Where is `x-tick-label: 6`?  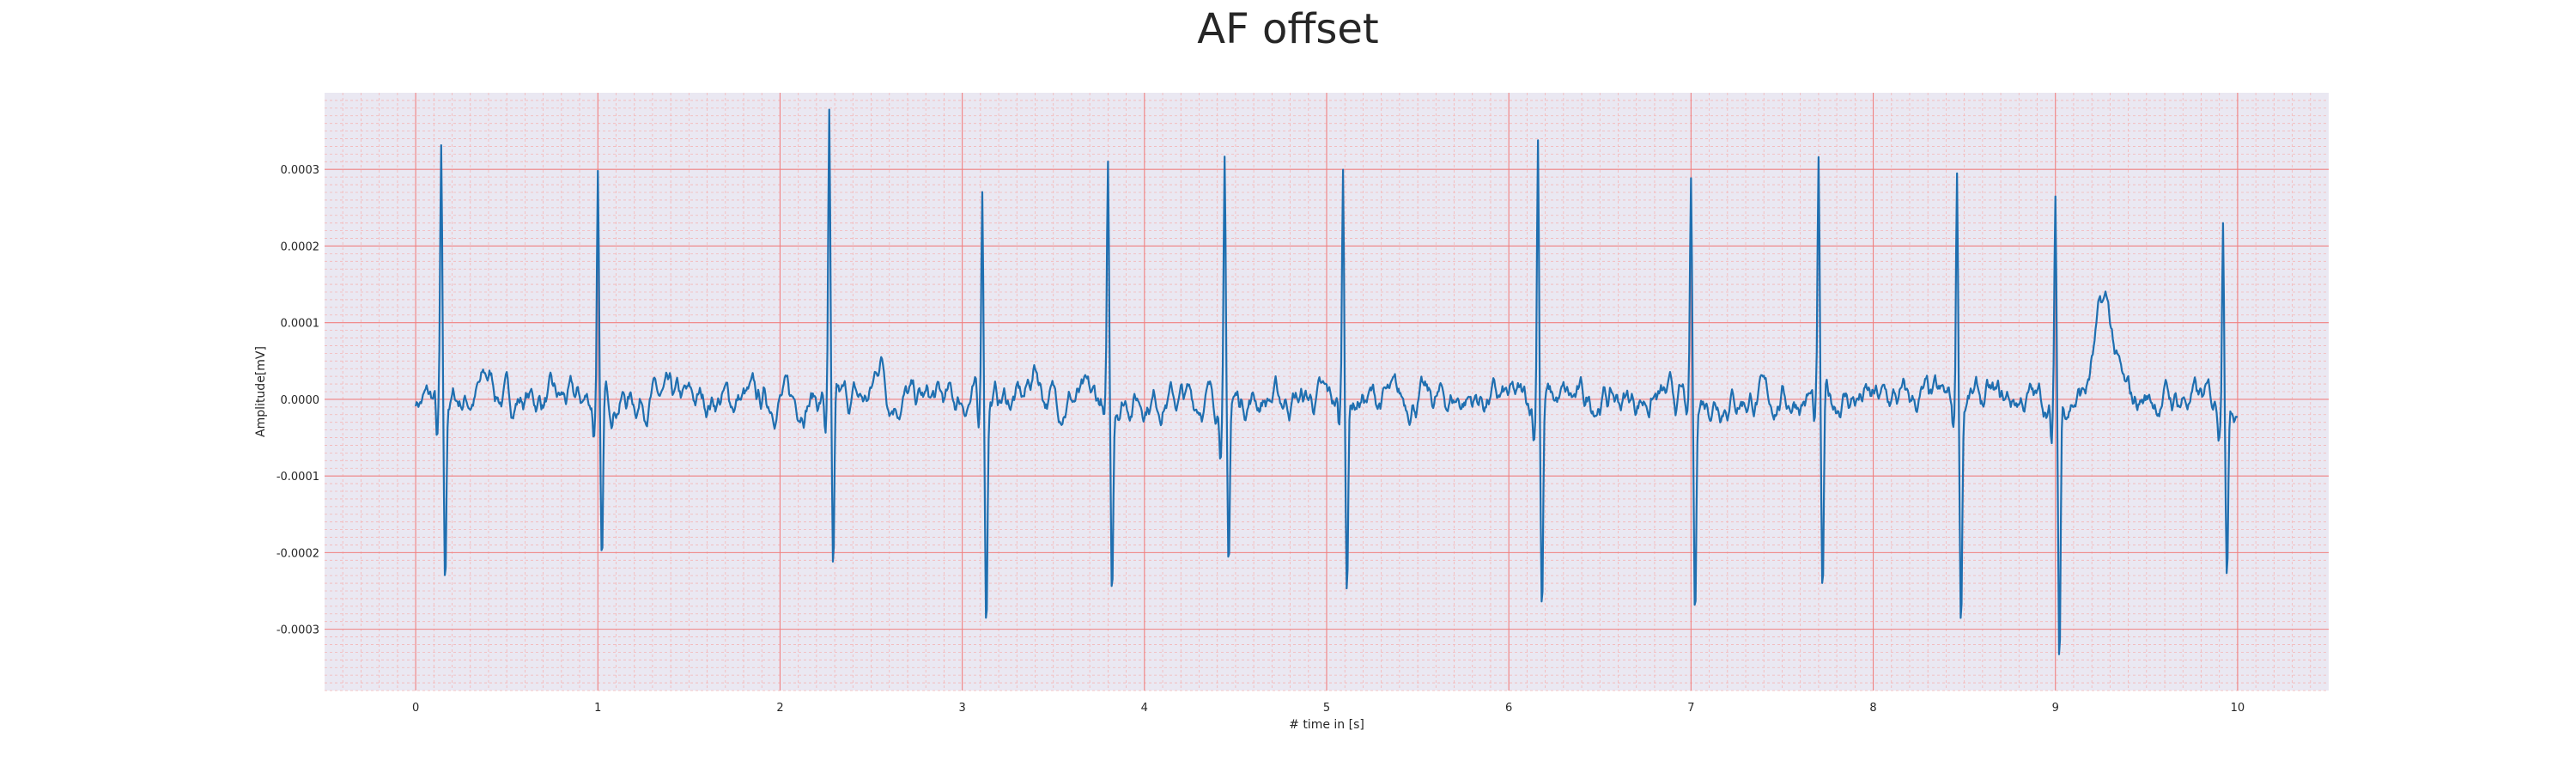 x-tick-label: 6 is located at coordinates (1508, 708).